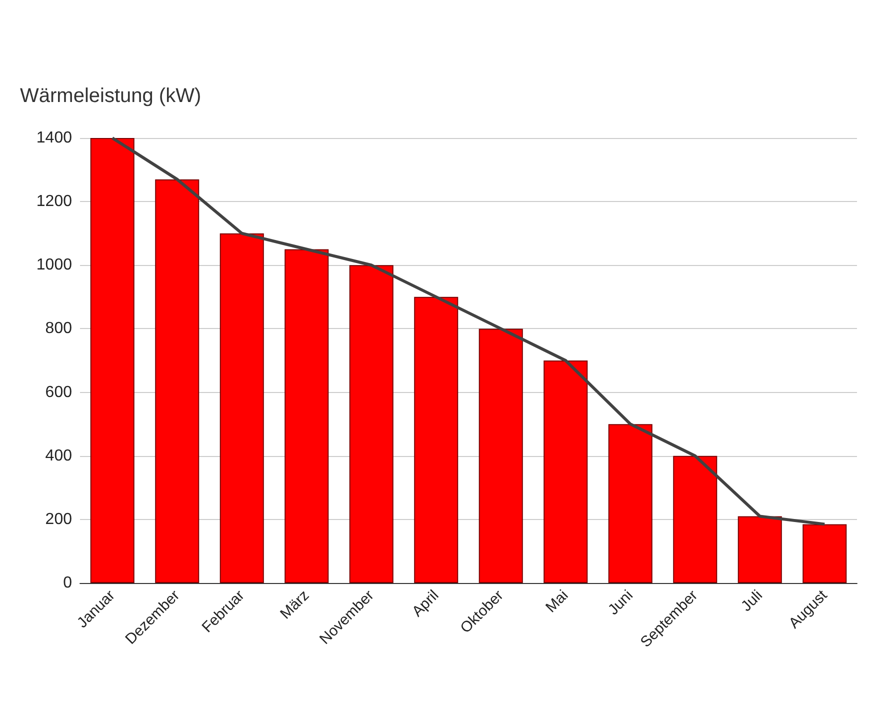  Describe the element at coordinates (620, 602) in the screenshot. I see `x-tick-label: Juni` at that location.